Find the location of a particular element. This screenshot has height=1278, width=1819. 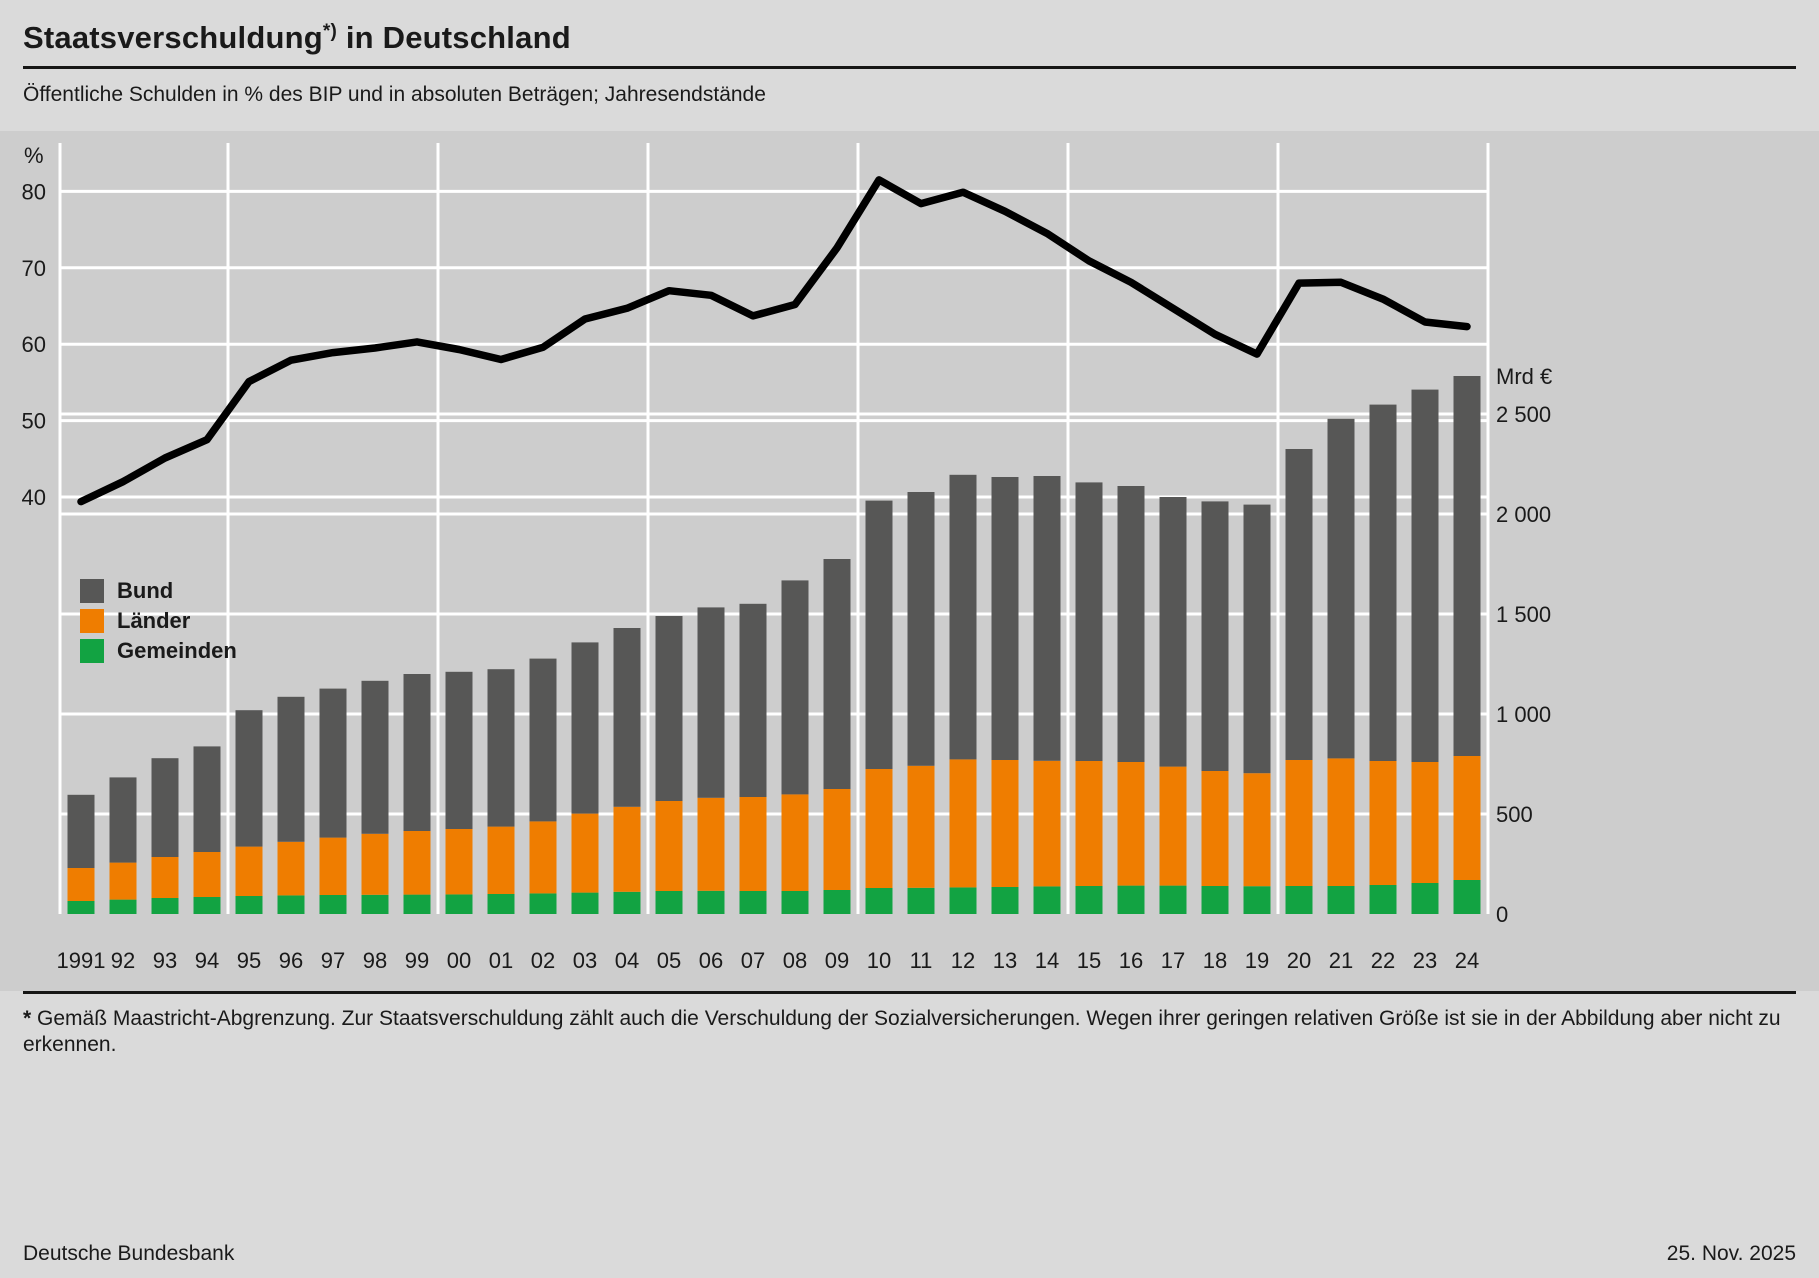

year-label: 24 is located at coordinates (1467, 960).